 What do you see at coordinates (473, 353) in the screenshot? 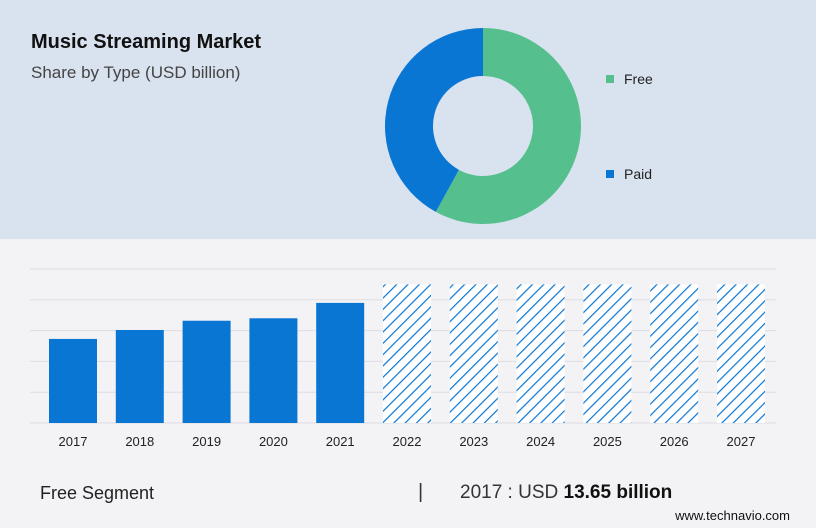
I see `forecast-bar-2023` at bounding box center [473, 353].